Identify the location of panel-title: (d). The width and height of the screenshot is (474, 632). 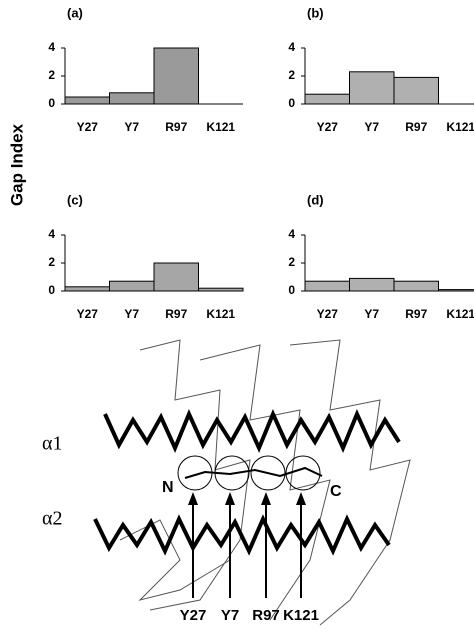
(315, 199).